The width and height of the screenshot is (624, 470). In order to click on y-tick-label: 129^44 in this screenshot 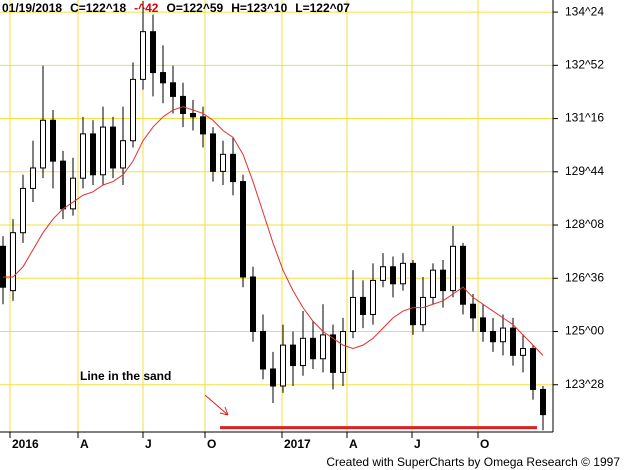, I will do `click(584, 171)`.